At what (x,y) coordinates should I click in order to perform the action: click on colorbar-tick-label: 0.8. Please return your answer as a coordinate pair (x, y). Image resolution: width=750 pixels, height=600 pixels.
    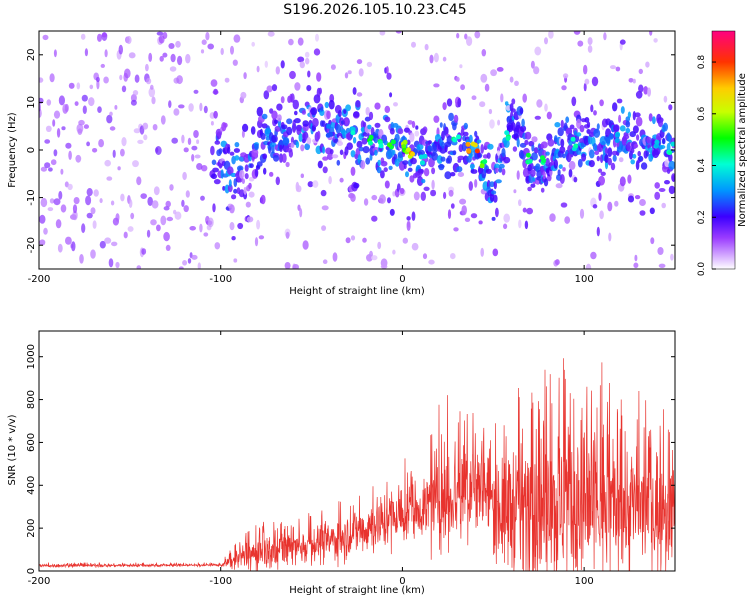
    Looking at the image, I should click on (702, 62).